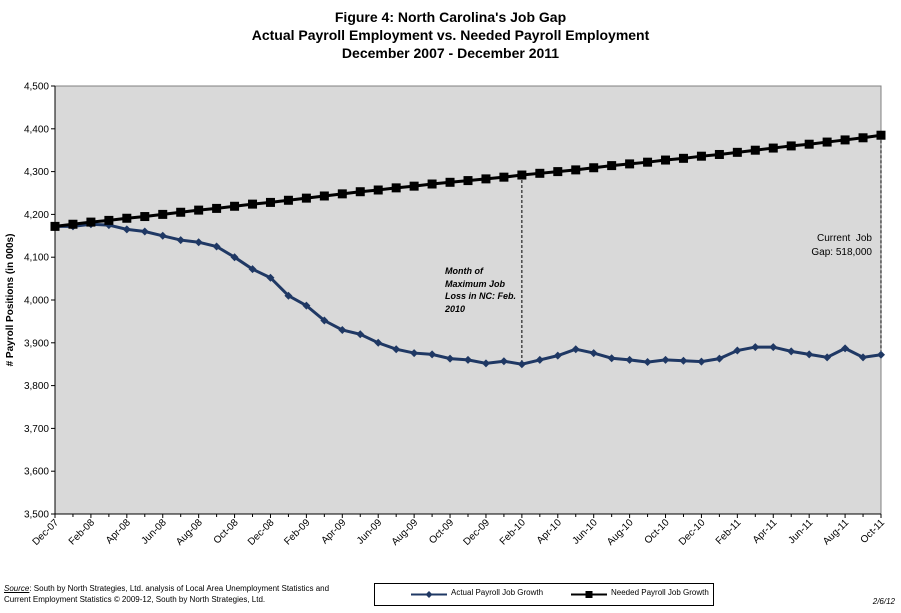  What do you see at coordinates (835, 246) in the screenshot?
I see `annotation-current-gap: Current Job Gap: 518,000` at bounding box center [835, 246].